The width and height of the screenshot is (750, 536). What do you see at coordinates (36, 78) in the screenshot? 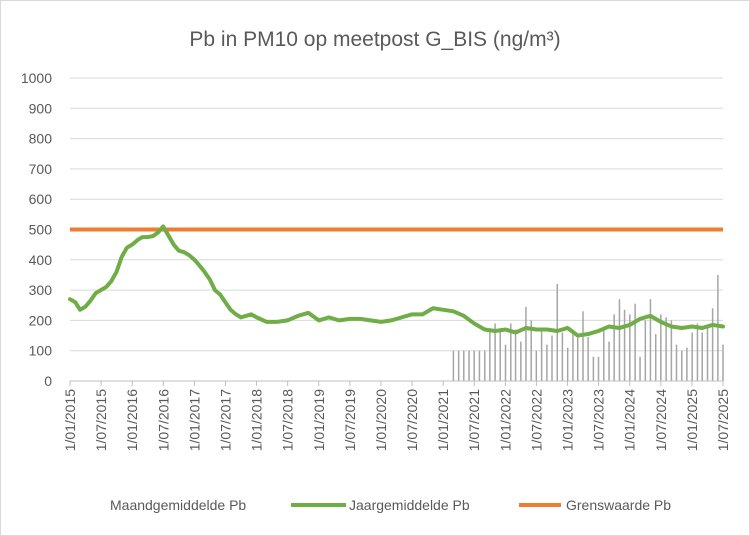
I see `y-tick-label-1000: 1000` at bounding box center [36, 78].